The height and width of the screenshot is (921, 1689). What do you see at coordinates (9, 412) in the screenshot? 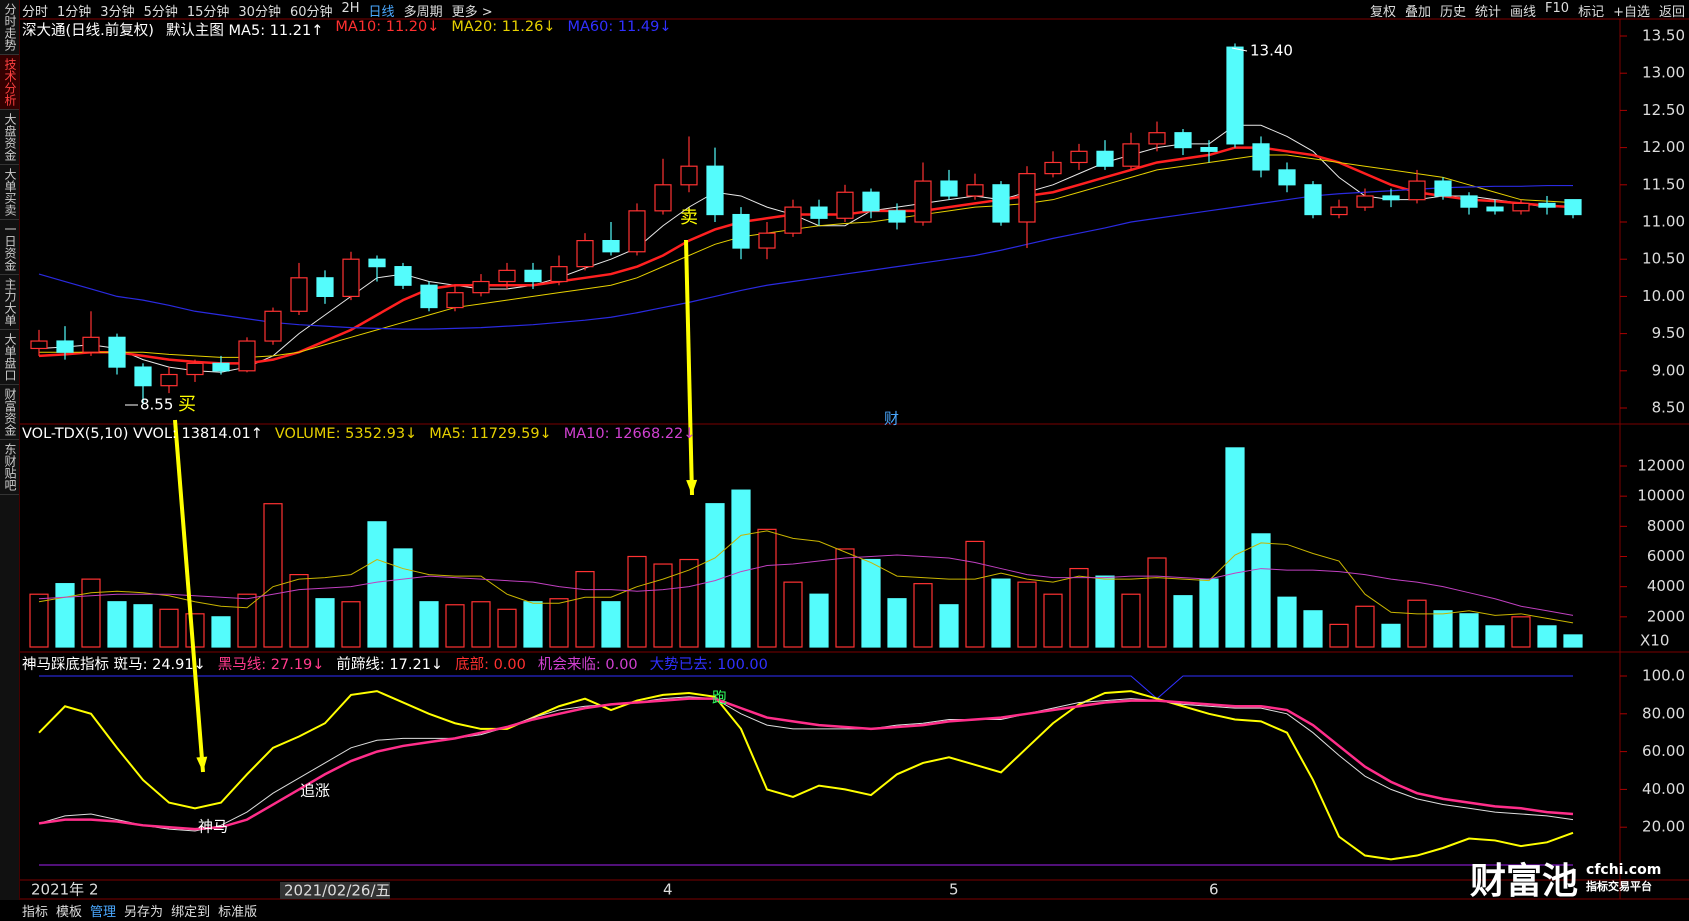
I see `sidebar-tab: 财富资金` at bounding box center [9, 412].